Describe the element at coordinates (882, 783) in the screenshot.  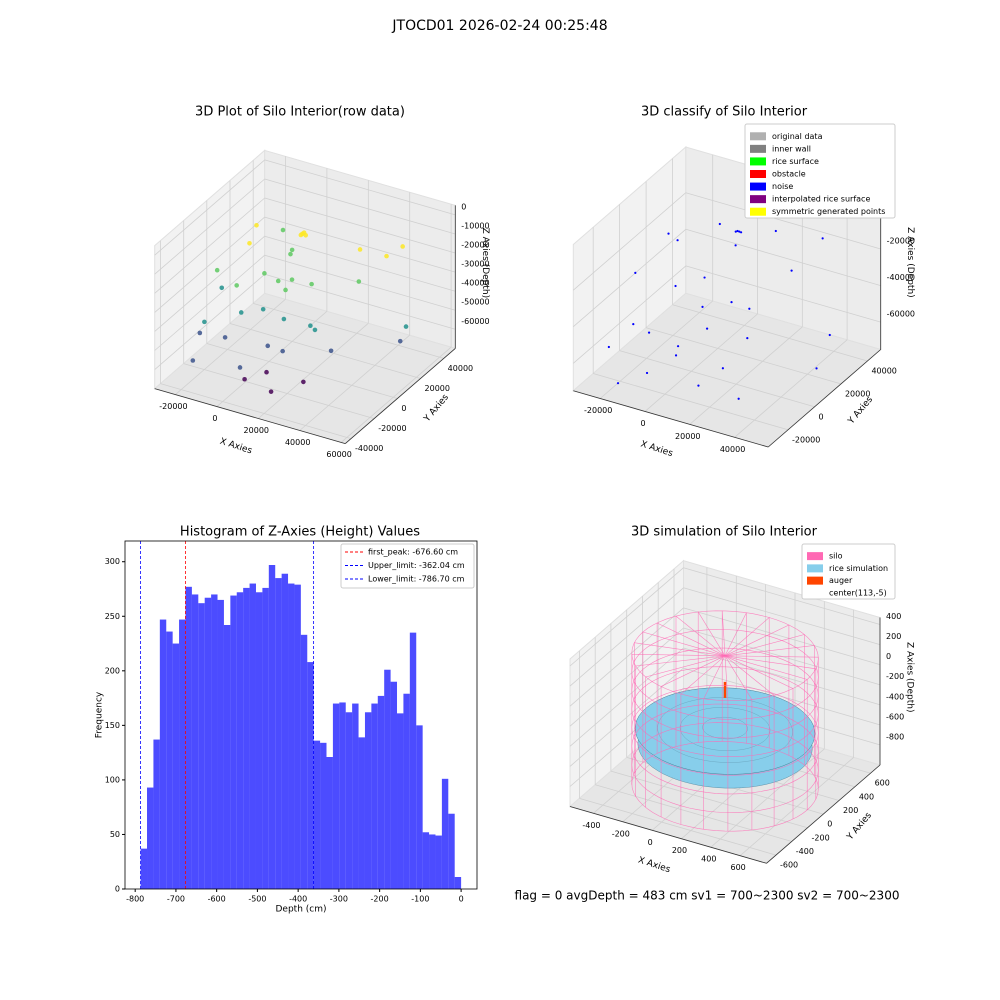
I see `y-tick-label: 600` at that location.